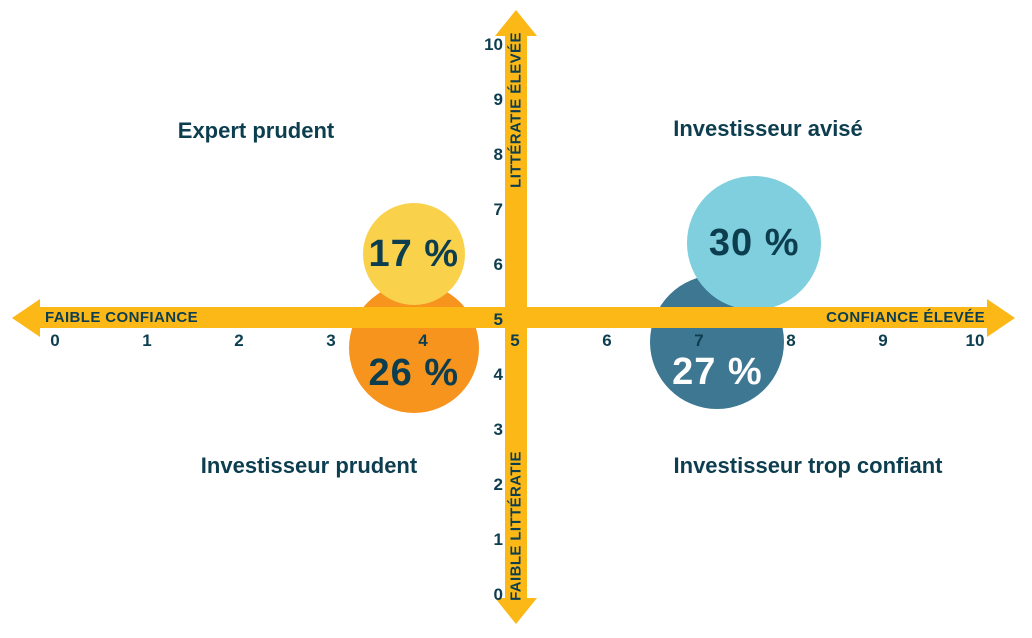 The height and width of the screenshot is (638, 1032). I want to click on y-axis-bar, so click(516, 317).